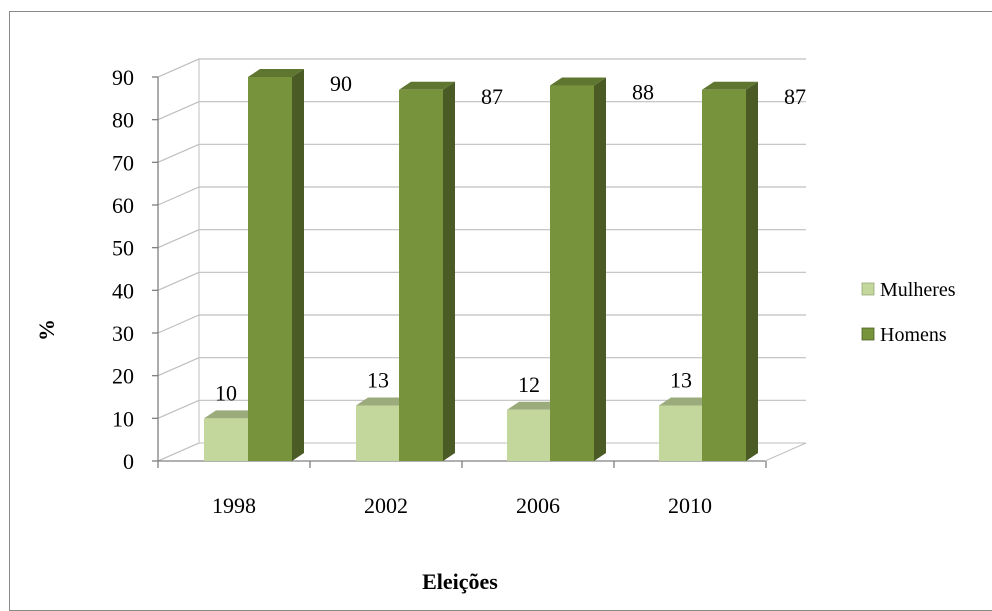  I want to click on x-tick-labels: 1998 2002 2006 2010, so click(462, 505).